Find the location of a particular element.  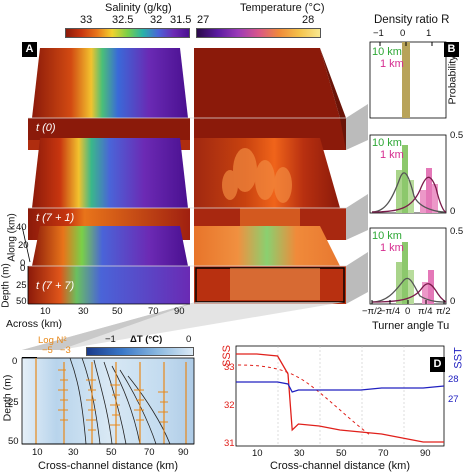

time-label-1: t (7 + 1) is located at coordinates (55, 218).